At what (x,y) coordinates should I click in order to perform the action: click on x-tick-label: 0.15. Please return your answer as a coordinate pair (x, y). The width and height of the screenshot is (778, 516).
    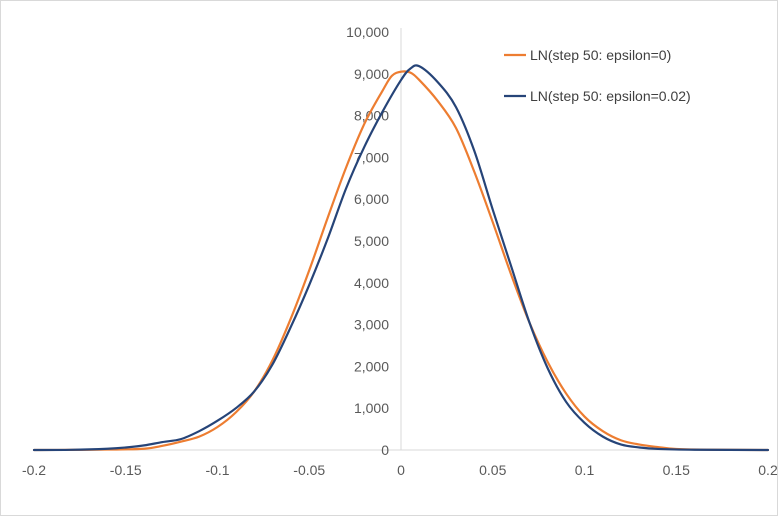
    Looking at the image, I should click on (676, 470).